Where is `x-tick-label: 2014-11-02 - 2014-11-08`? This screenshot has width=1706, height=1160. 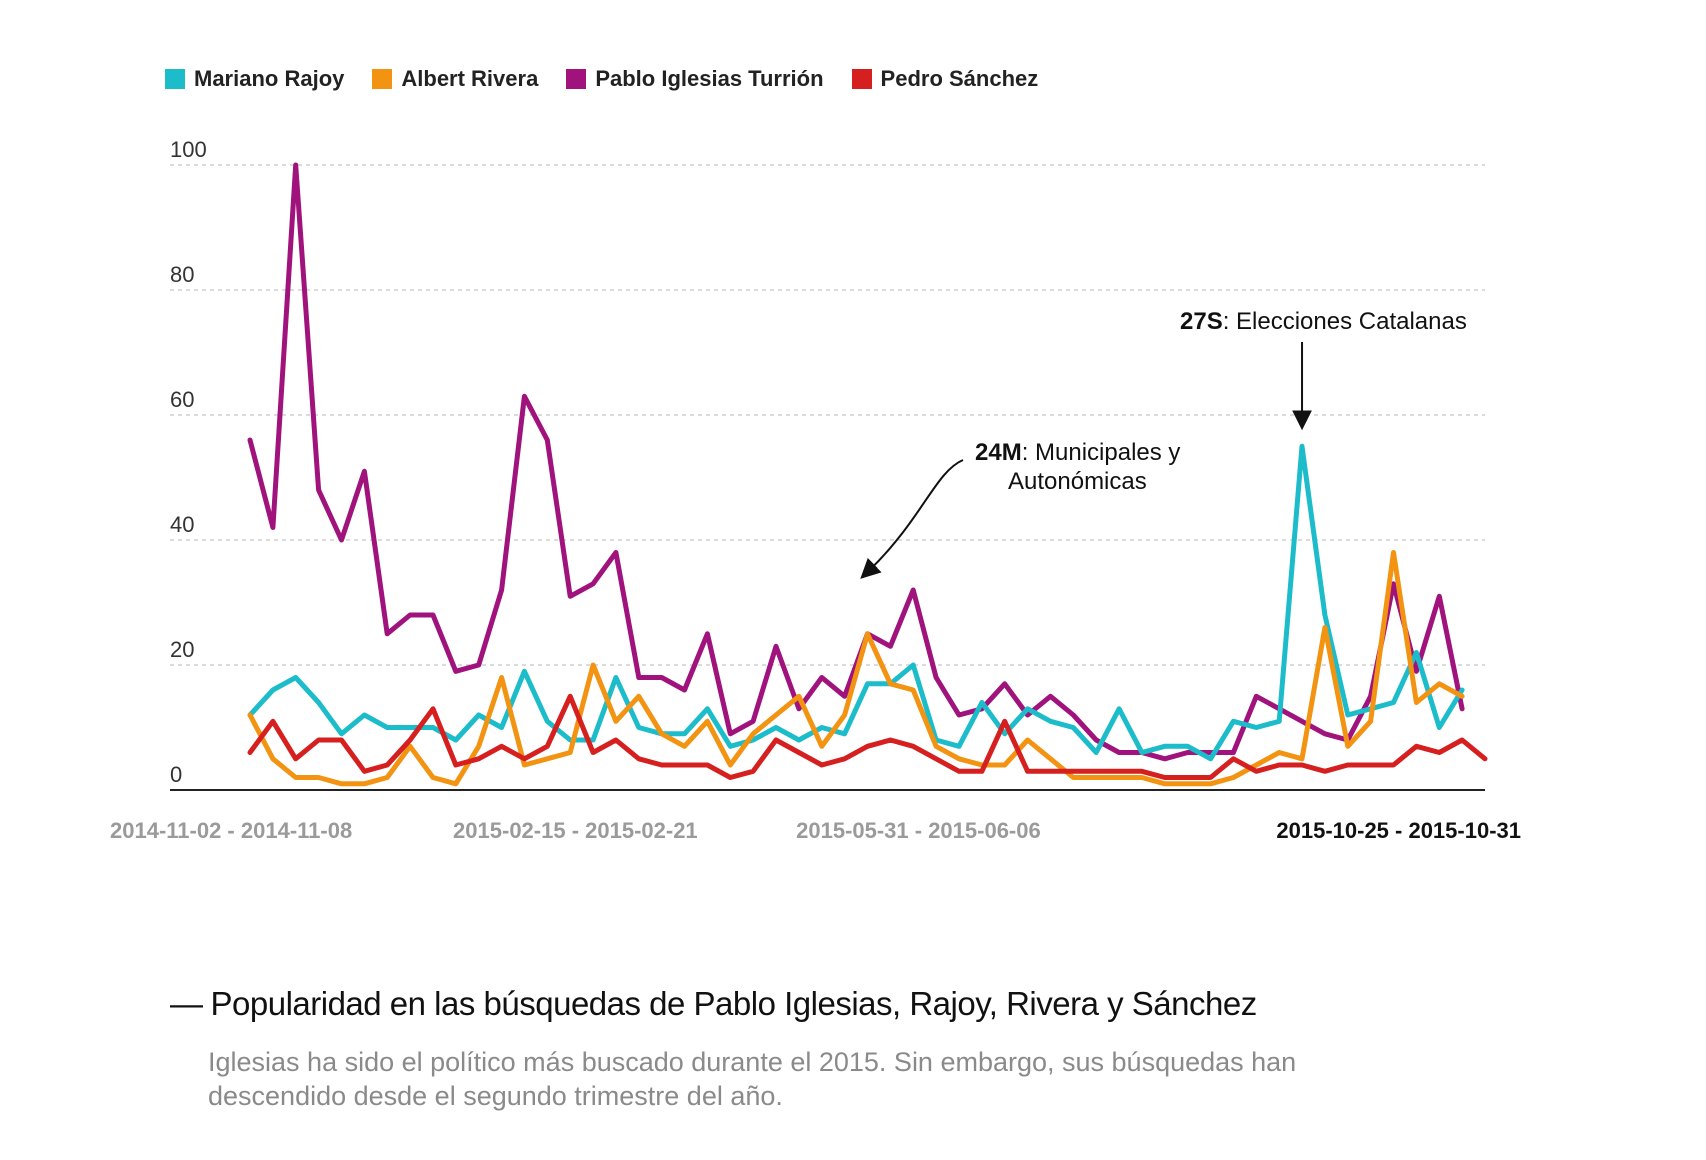 x-tick-label: 2014-11-02 - 2014-11-08 is located at coordinates (231, 830).